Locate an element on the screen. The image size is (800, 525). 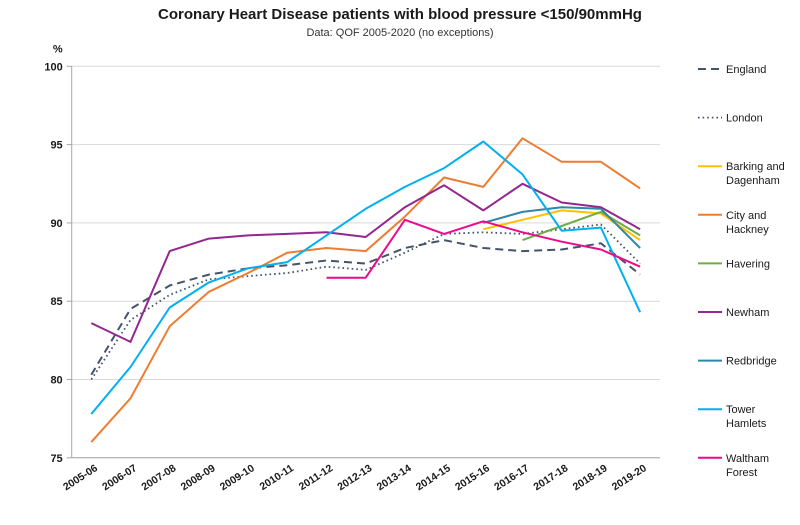
series-line-havering is located at coordinates (581, 226).